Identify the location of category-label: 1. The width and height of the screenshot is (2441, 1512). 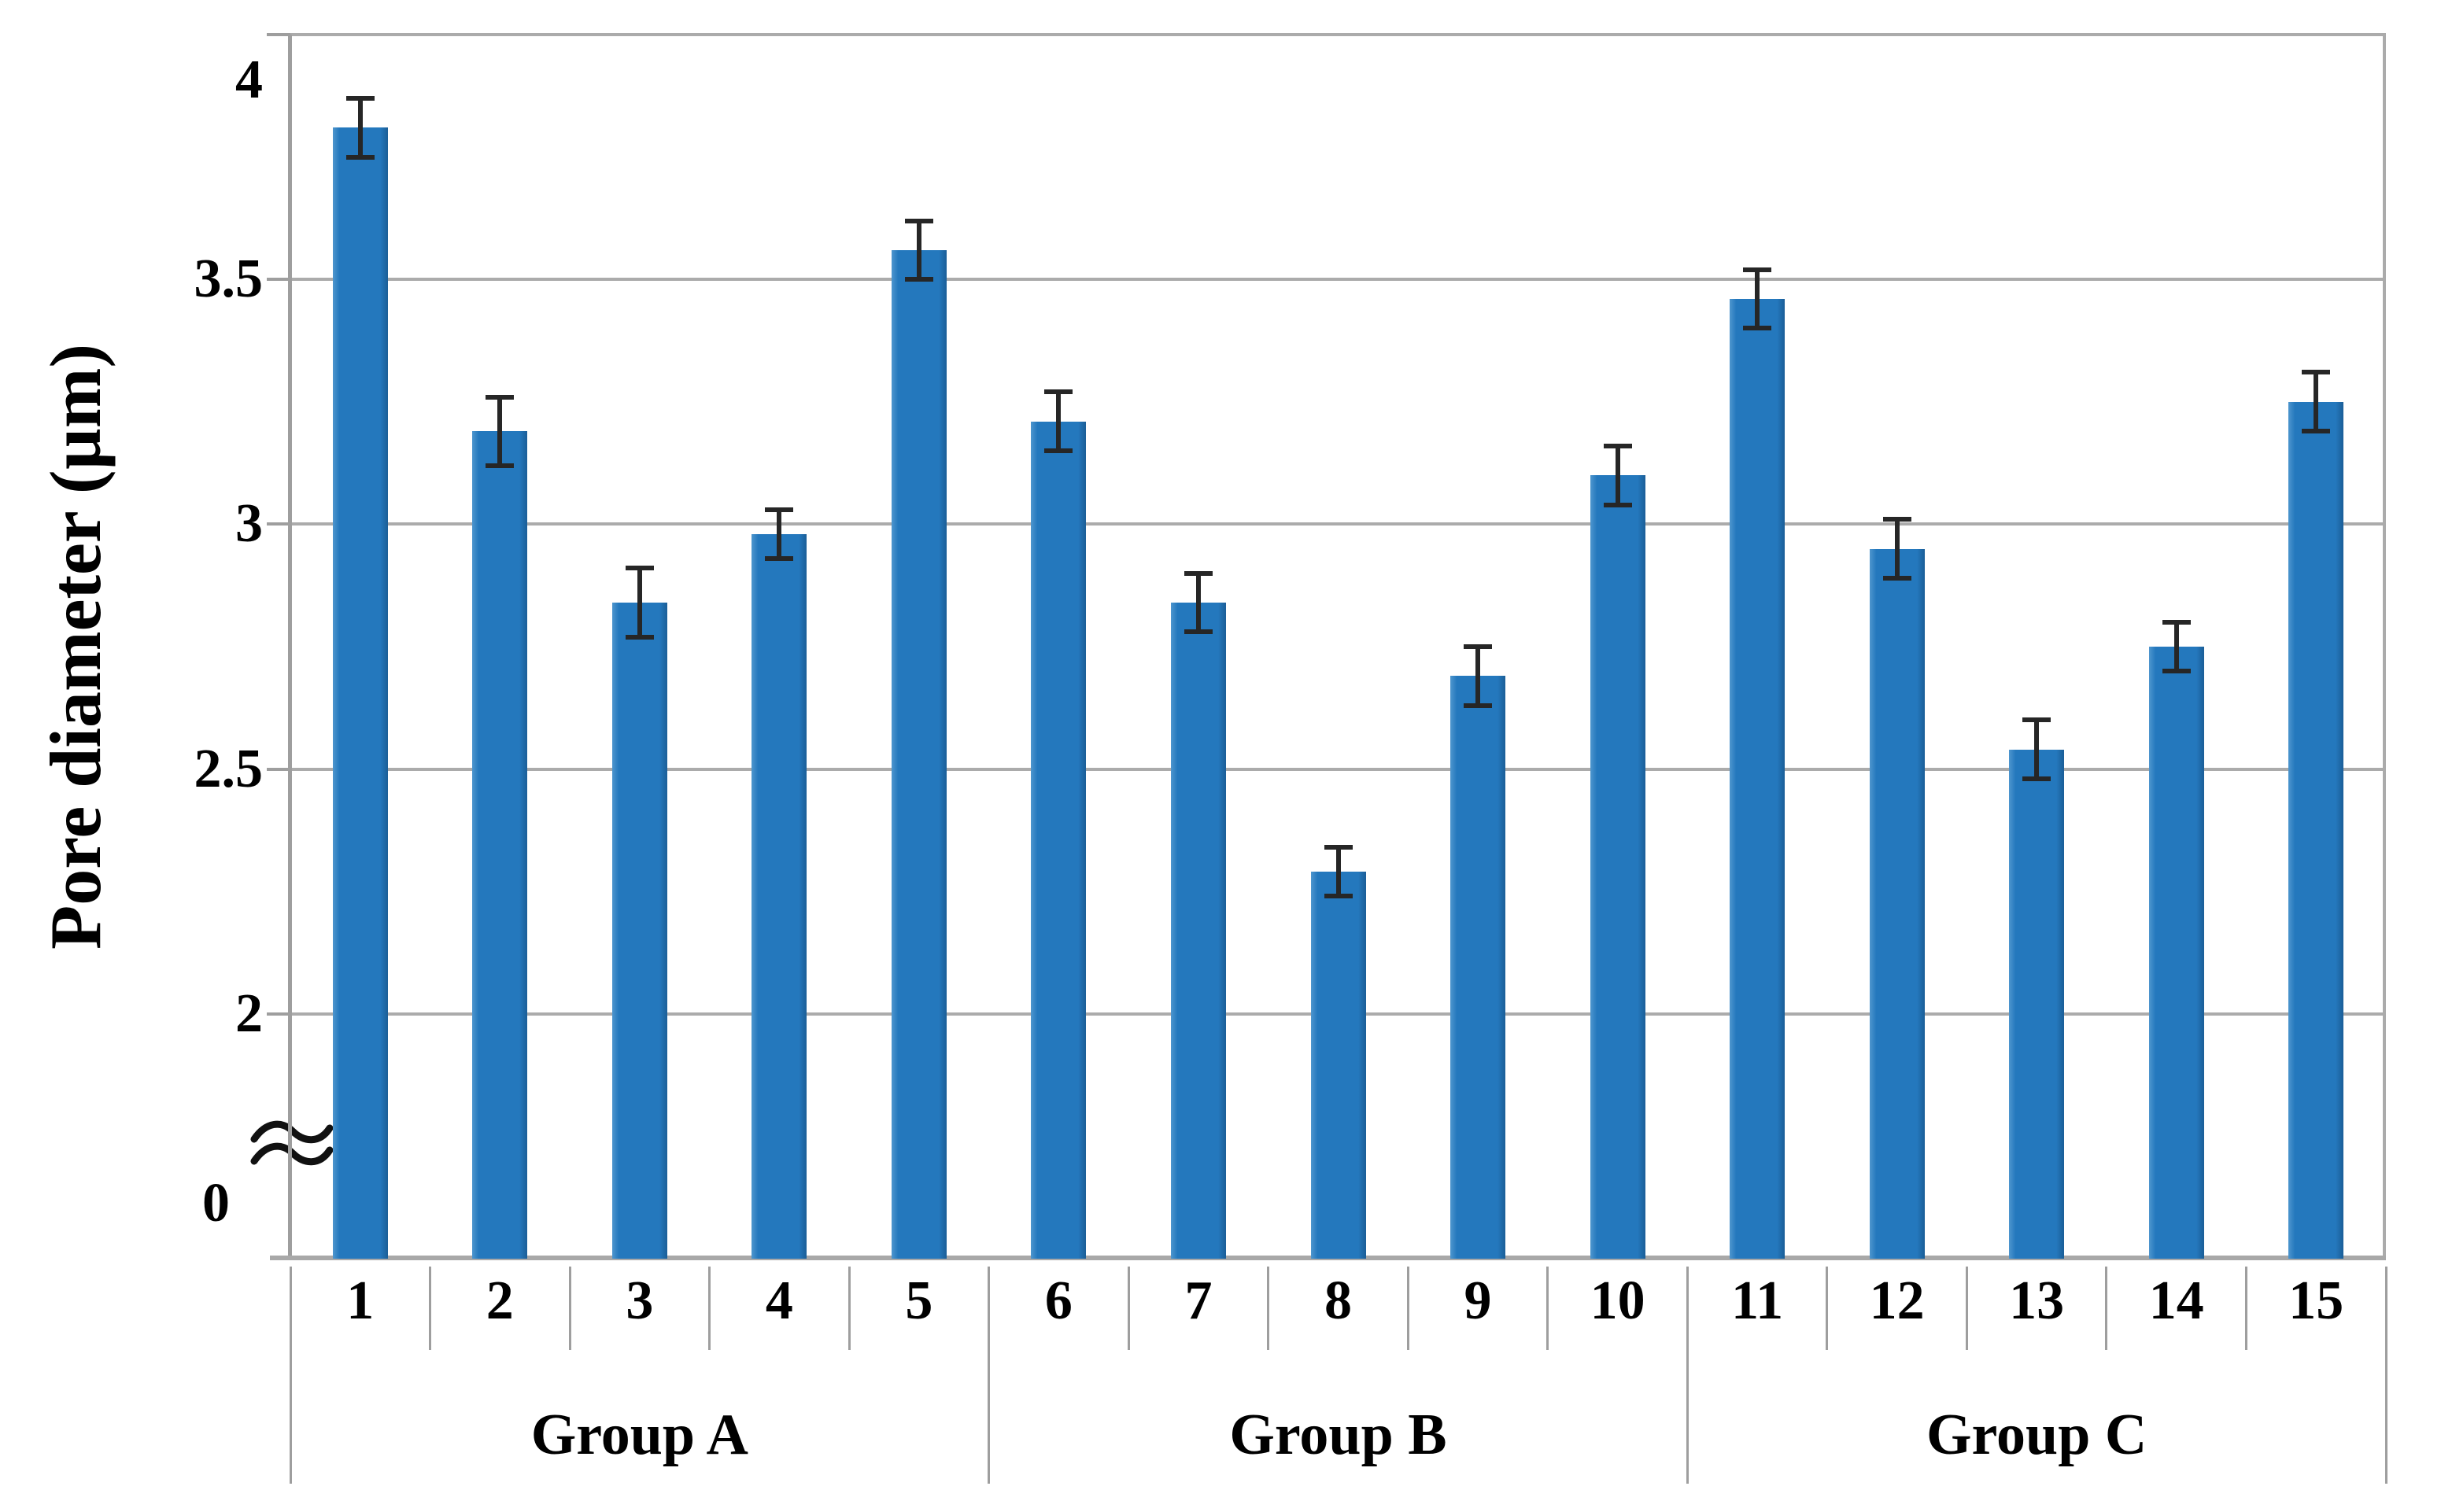
(360, 1300).